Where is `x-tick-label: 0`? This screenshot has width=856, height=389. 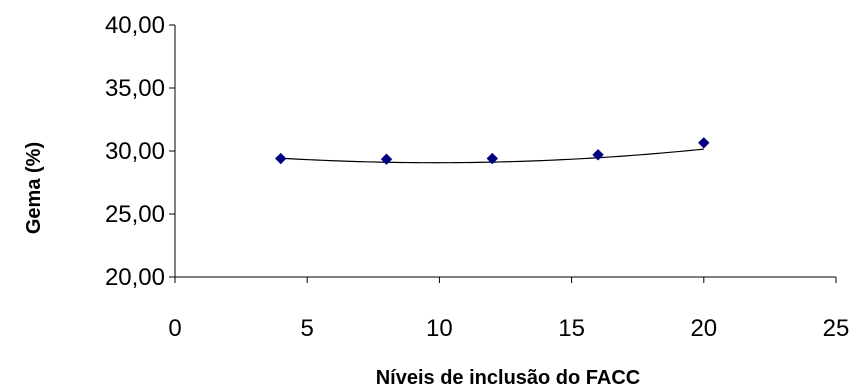 x-tick-label: 0 is located at coordinates (174, 328).